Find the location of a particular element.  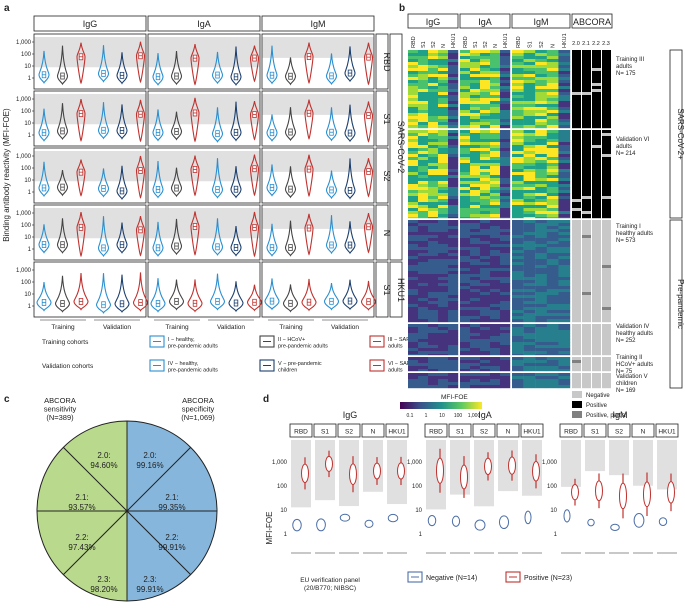

strip-igm is located at coordinates (318, 23).